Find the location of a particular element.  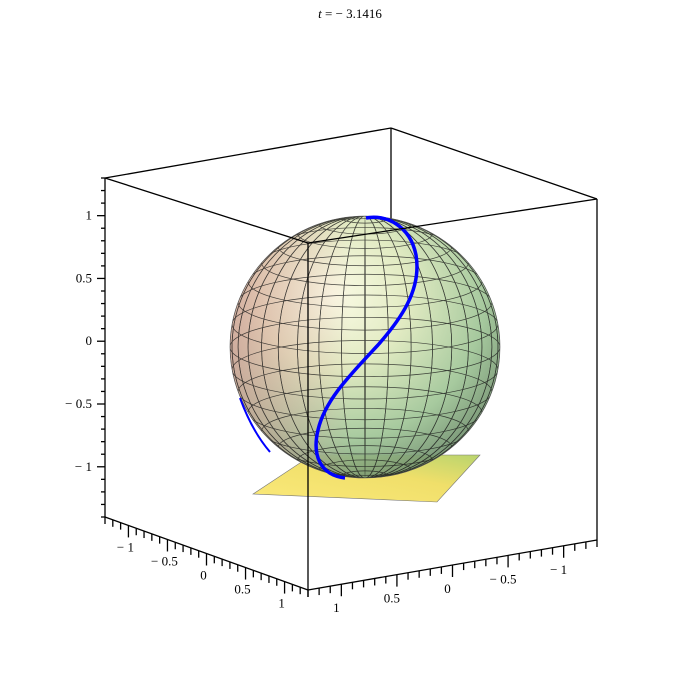

x-tick-label: − 1 is located at coordinates (125, 546).